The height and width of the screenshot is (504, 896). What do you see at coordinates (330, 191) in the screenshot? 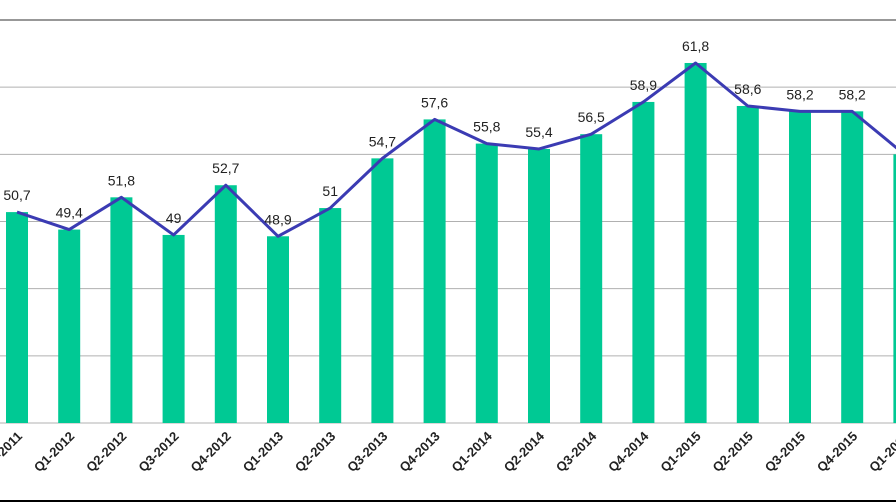
I see `value-label: 51` at bounding box center [330, 191].